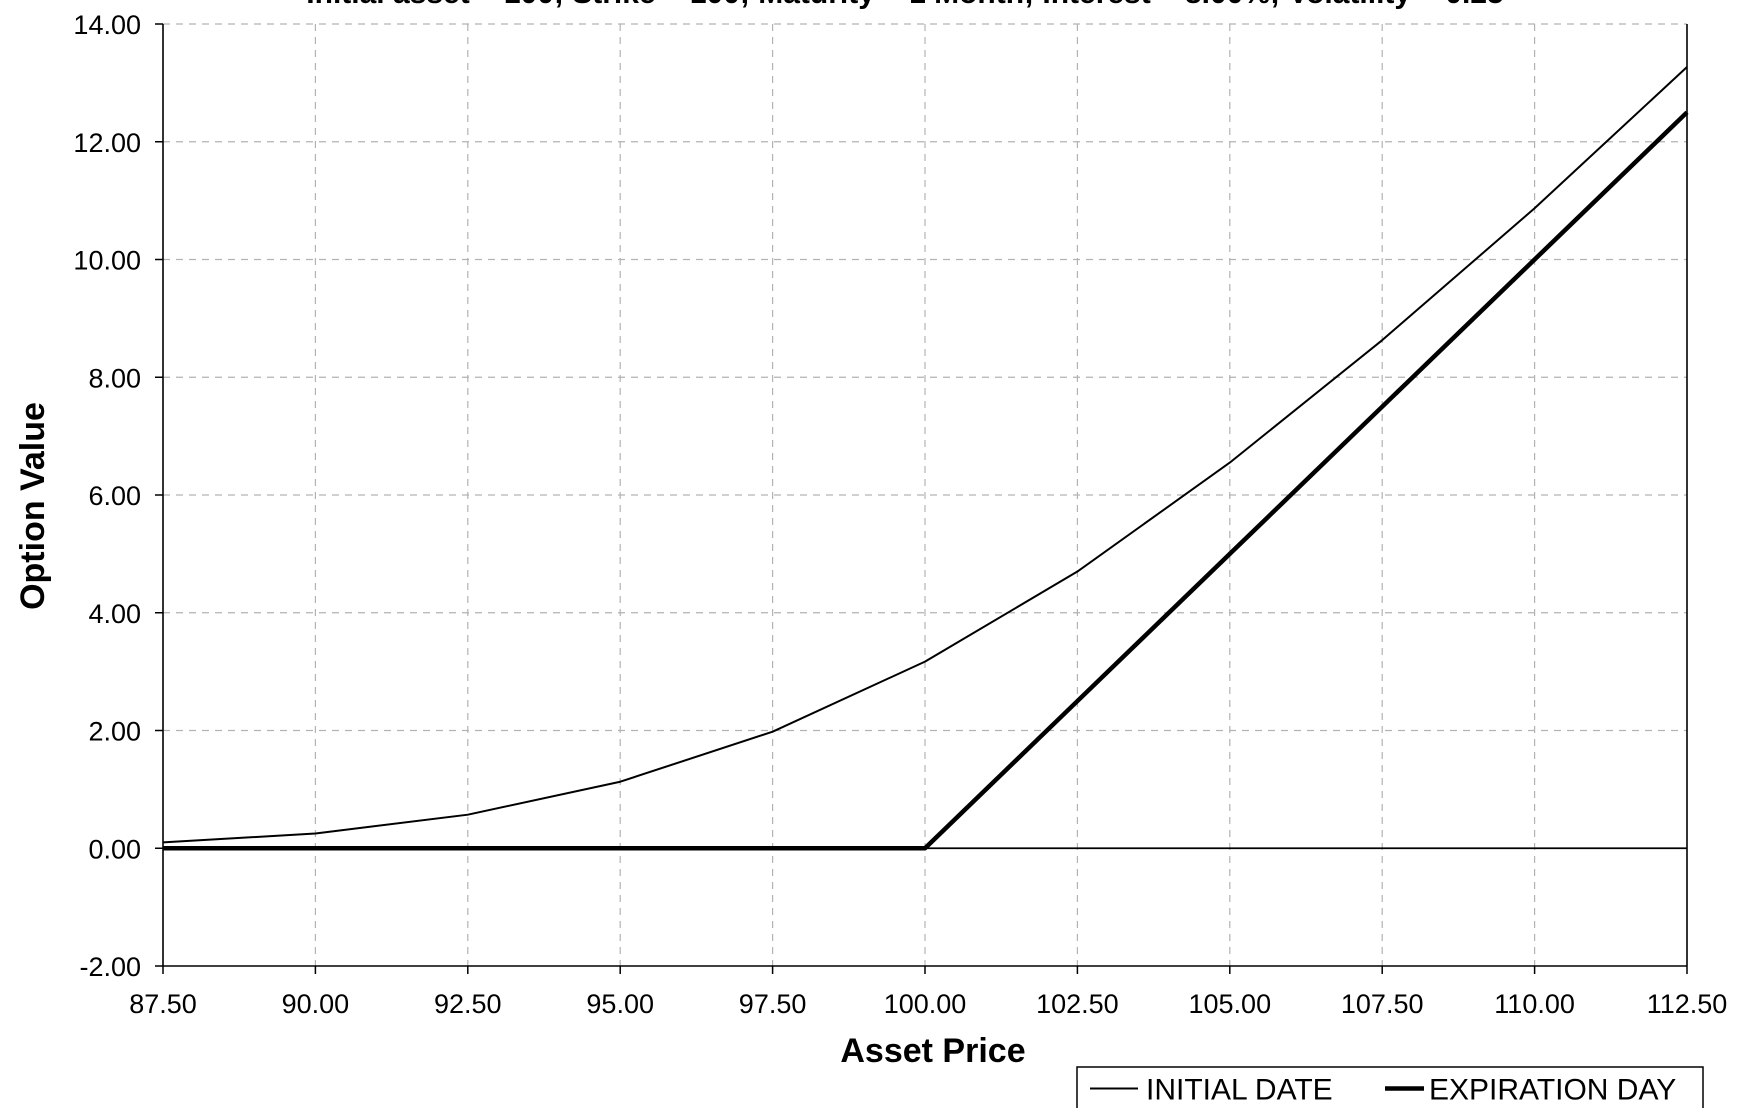 This screenshot has height=1108, width=1737. Describe the element at coordinates (932, 1051) in the screenshot. I see `x-axis-title: Asset Price` at that location.